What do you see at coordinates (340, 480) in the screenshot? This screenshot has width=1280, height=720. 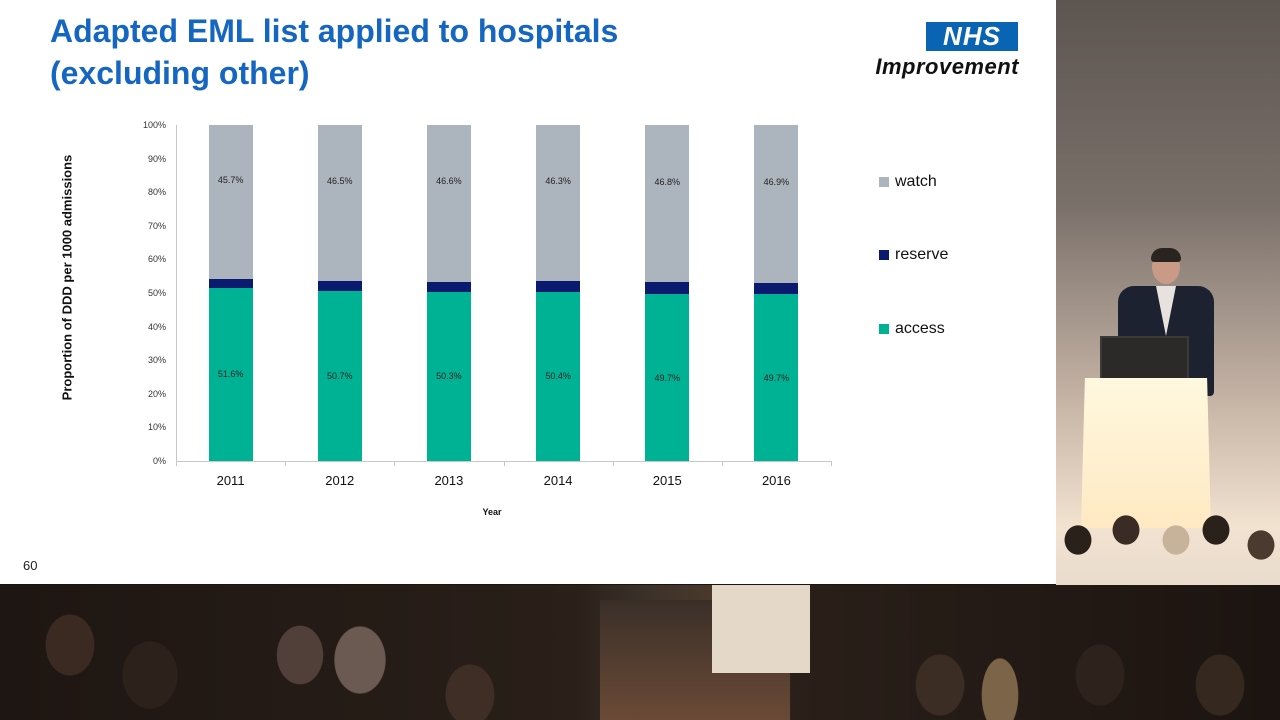 I see `x-tick-label: 2012` at bounding box center [340, 480].